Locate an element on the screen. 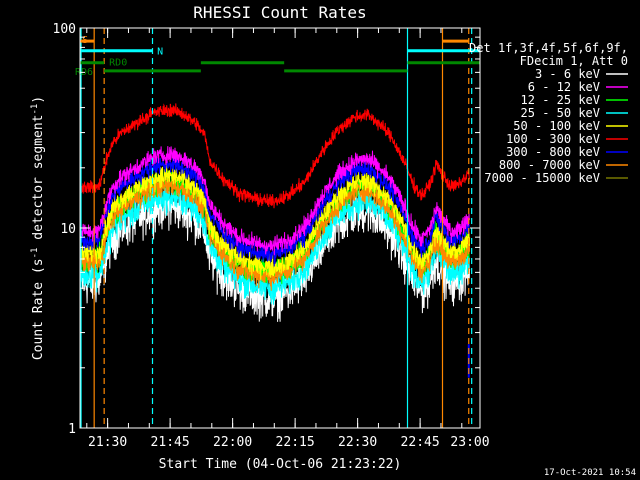 The height and width of the screenshot is (480, 640). x-tick-label-4: 22:30 is located at coordinates (357, 442).